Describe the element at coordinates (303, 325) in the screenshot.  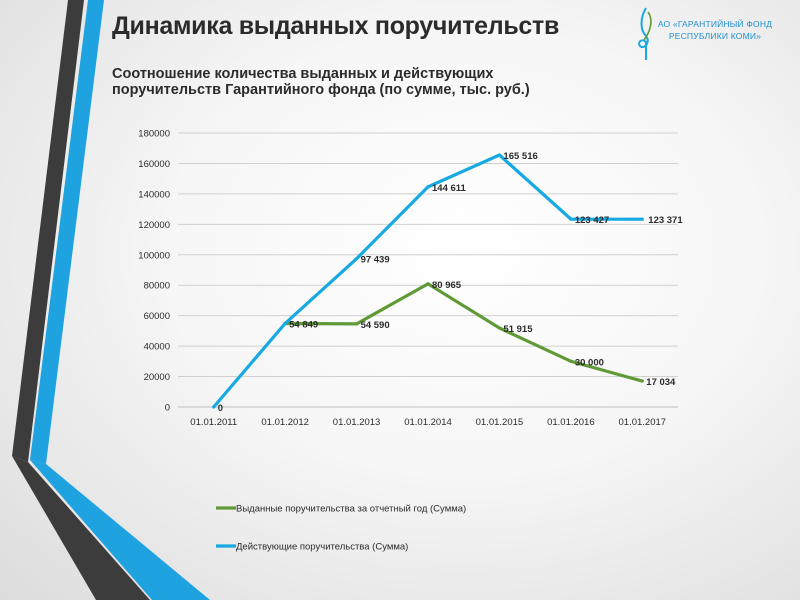
I see `data-label: 54 849` at that location.